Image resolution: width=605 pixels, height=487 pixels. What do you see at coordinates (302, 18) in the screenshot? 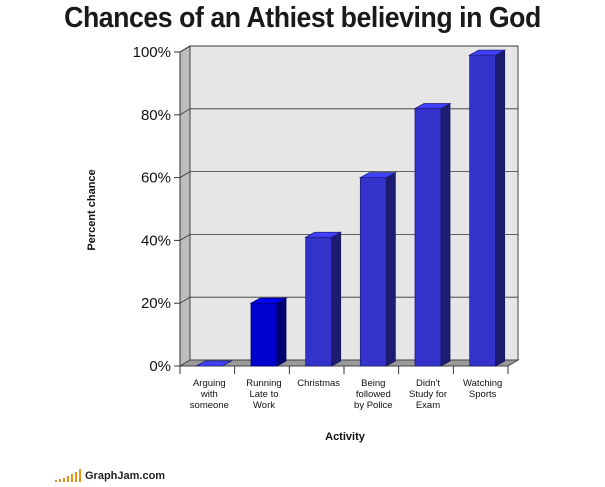
I see `chart-title: Chances of an Athiest believing in God` at bounding box center [302, 18].